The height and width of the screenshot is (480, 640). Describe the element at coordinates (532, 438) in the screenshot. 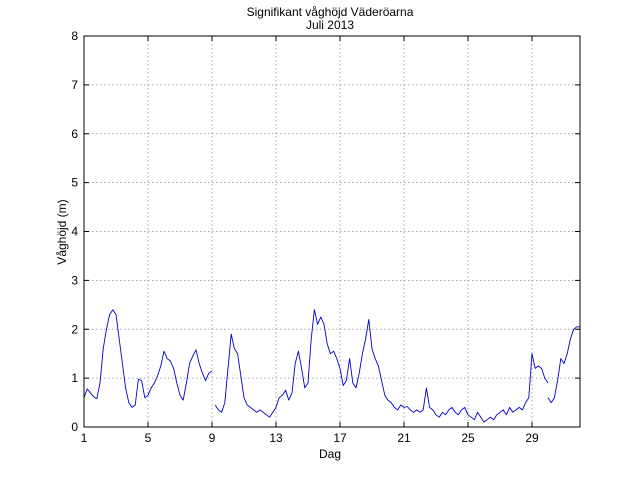

I see `x-tick-label: 29` at that location.